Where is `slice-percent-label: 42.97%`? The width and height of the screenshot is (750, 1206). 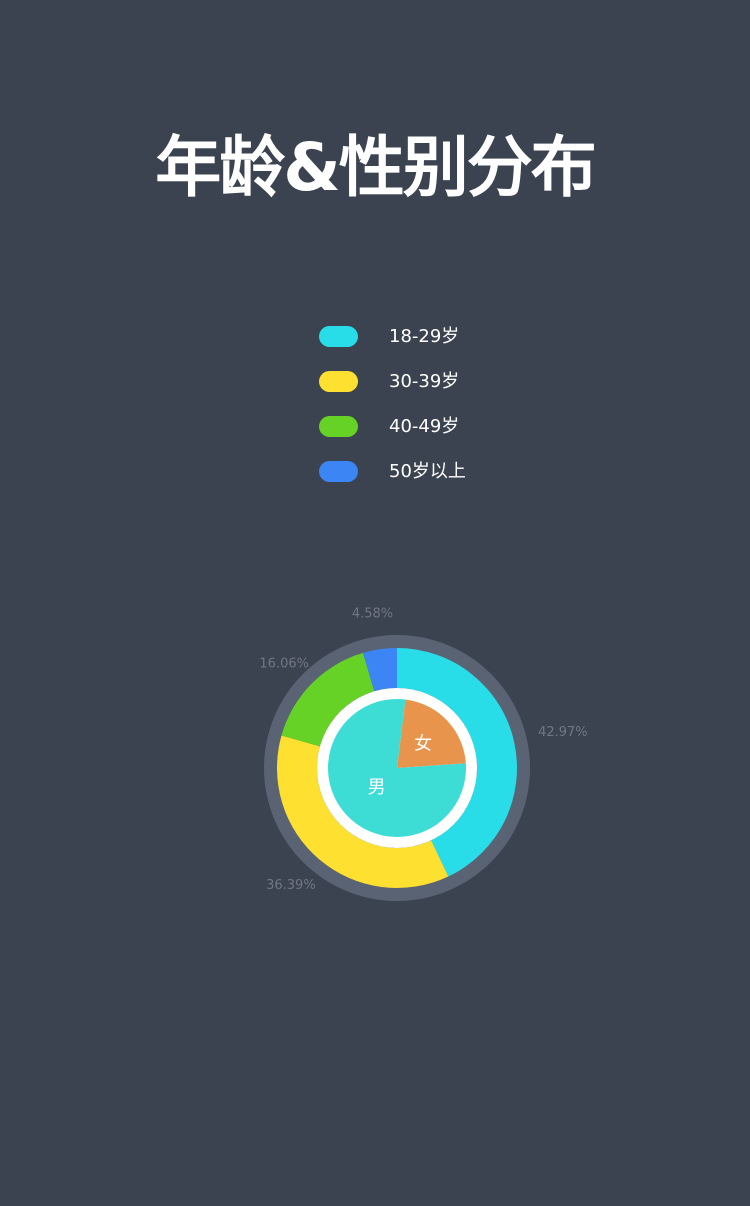 slice-percent-label: 42.97% is located at coordinates (563, 732).